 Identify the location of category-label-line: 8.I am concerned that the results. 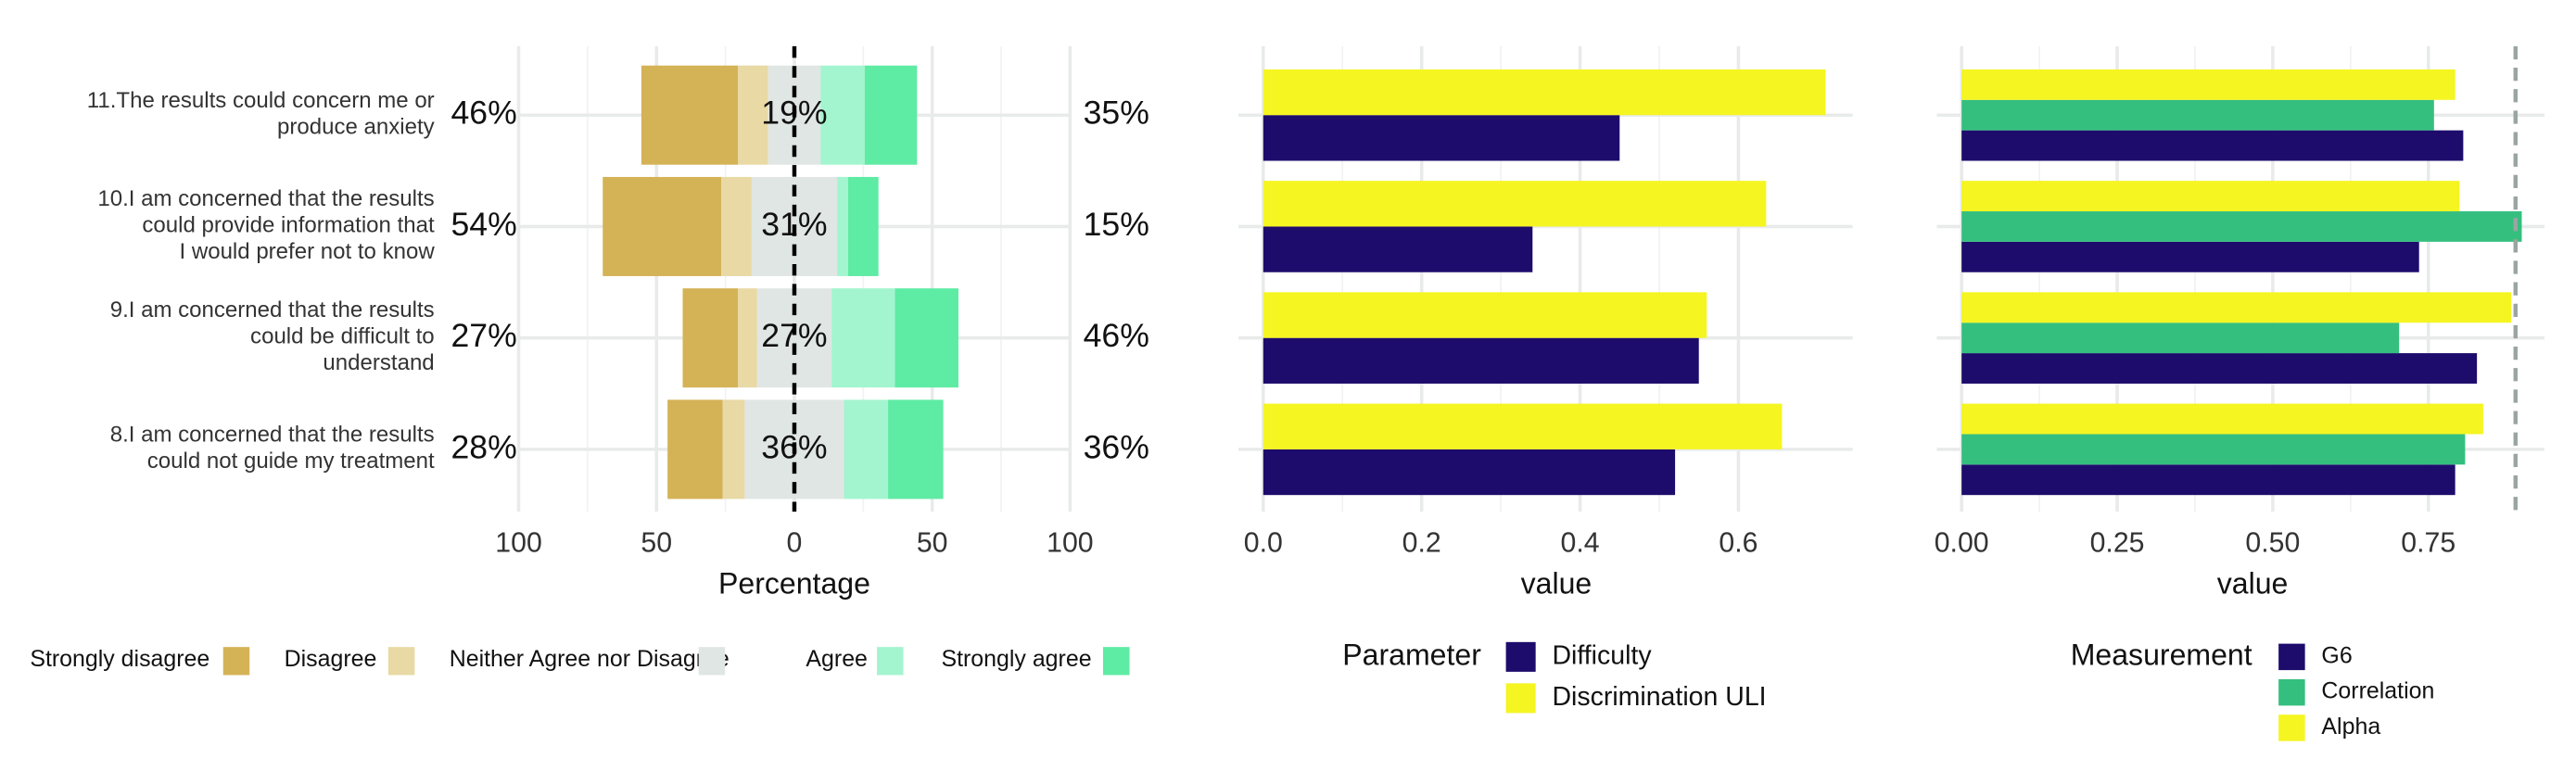
(272, 435).